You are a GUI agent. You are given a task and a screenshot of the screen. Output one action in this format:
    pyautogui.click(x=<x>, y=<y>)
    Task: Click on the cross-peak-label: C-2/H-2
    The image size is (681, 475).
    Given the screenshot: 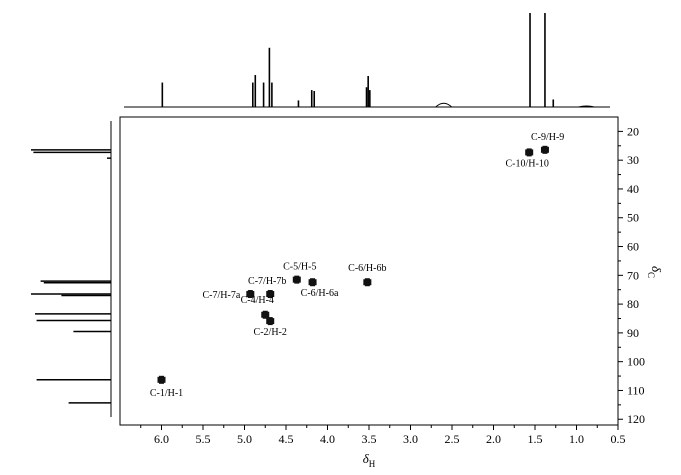 What is the action you would take?
    pyautogui.click(x=270, y=332)
    